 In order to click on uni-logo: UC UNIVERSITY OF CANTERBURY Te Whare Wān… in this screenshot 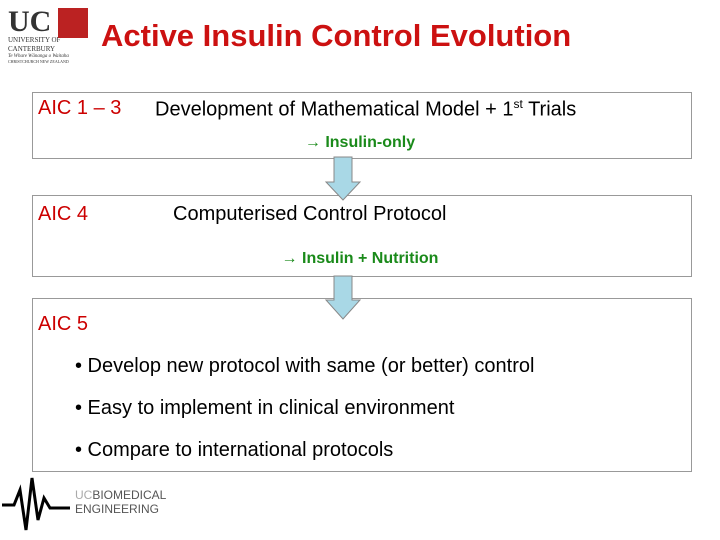, I will do `click(49, 34)`.